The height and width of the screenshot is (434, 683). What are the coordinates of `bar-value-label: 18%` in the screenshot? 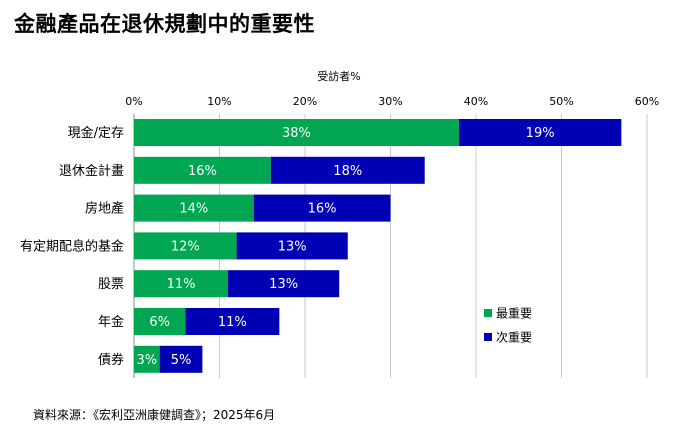 It's located at (347, 171).